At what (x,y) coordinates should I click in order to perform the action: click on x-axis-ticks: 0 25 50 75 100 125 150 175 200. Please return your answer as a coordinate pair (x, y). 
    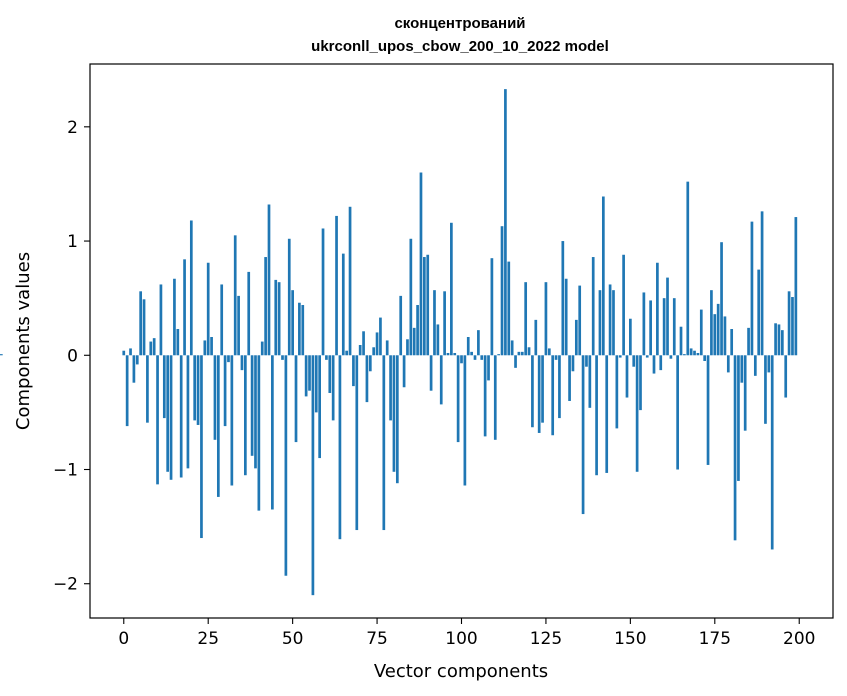
    Looking at the image, I should click on (466, 633).